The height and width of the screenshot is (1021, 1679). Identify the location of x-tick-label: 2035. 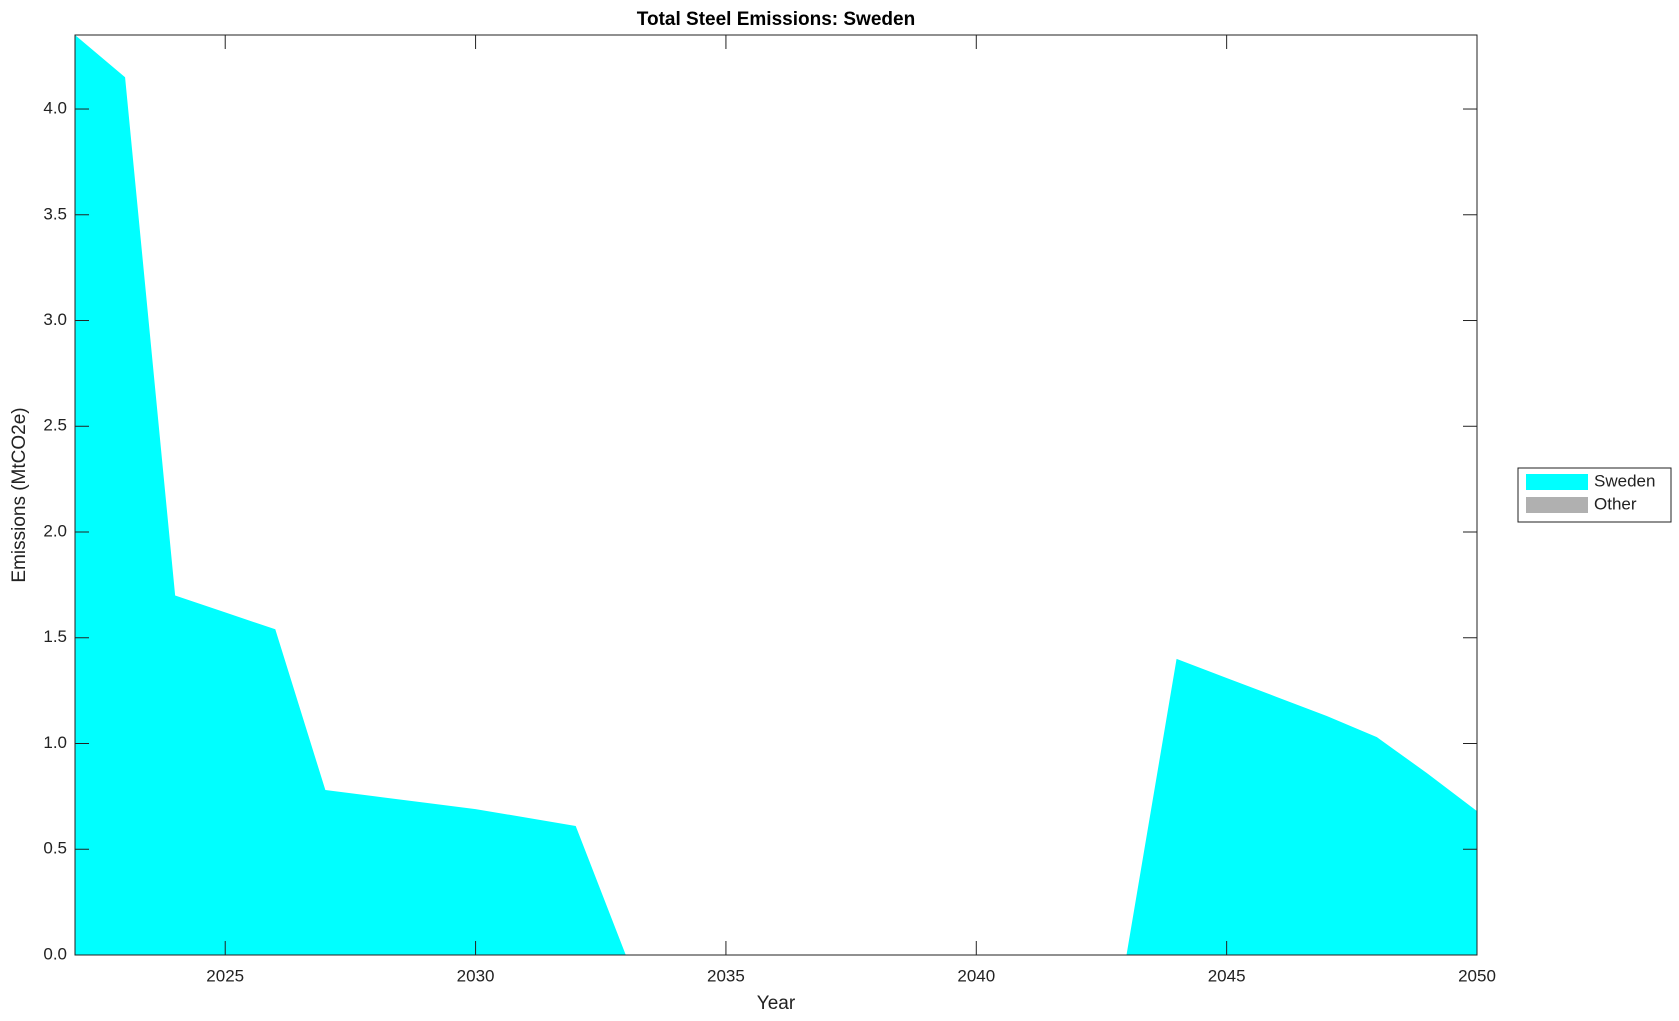
(726, 975).